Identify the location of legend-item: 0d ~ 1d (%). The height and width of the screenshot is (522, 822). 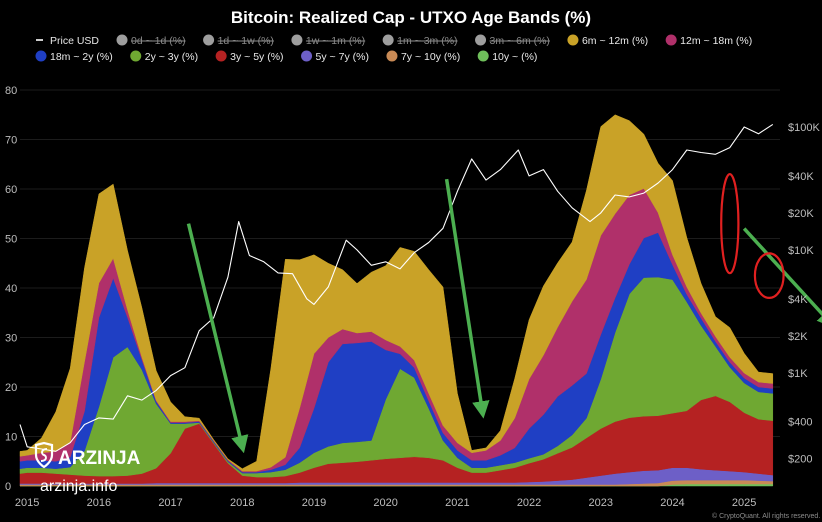
(151, 41).